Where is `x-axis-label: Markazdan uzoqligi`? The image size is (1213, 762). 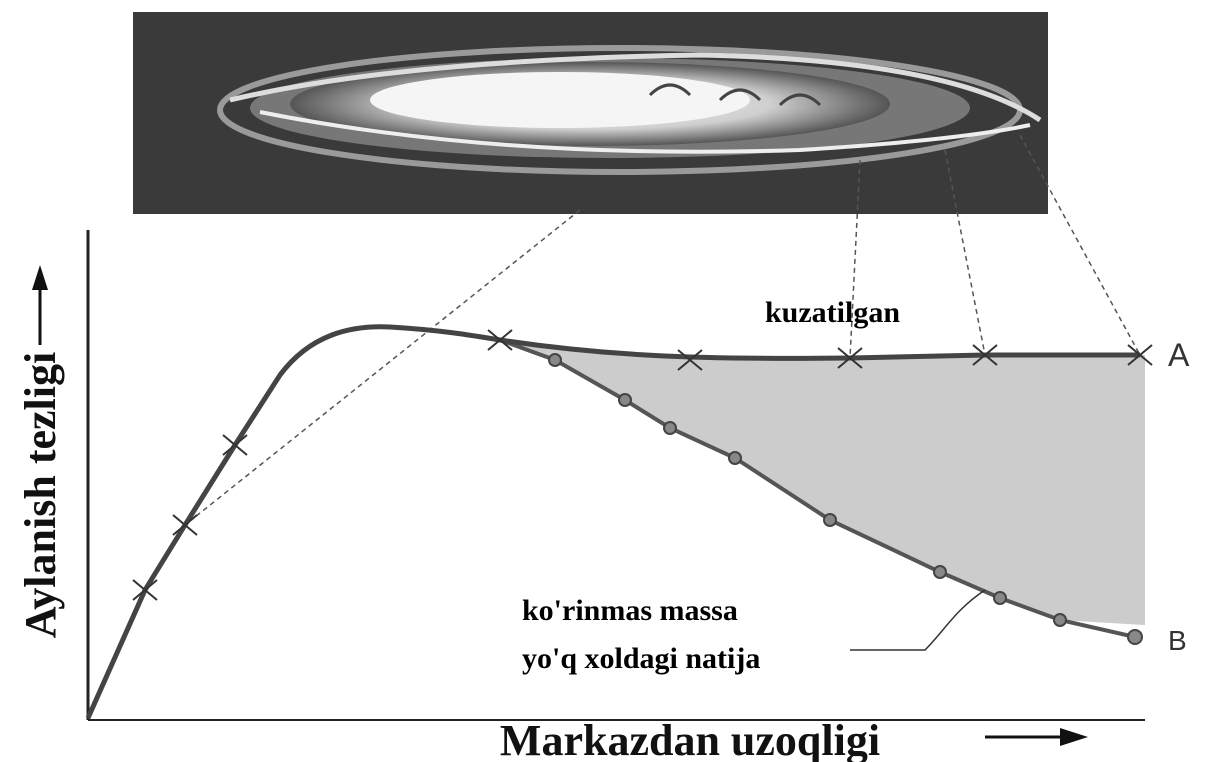
x-axis-label: Markazdan uzoqligi is located at coordinates (690, 739).